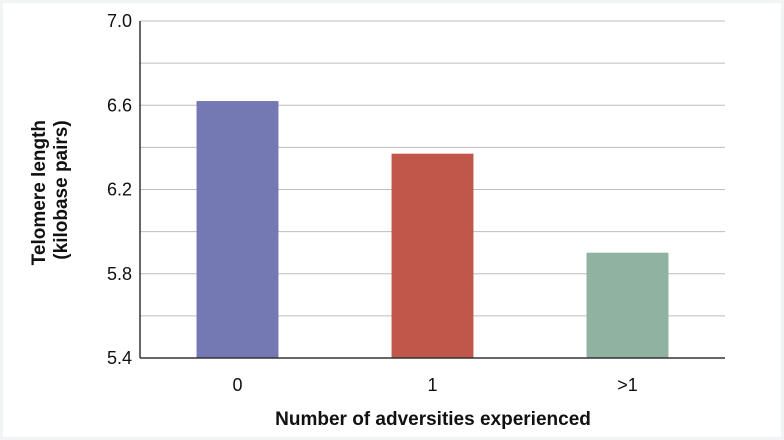  I want to click on y-tick-labels: 5.4 5.8 6.2 6.6 7.0, so click(119, 189).